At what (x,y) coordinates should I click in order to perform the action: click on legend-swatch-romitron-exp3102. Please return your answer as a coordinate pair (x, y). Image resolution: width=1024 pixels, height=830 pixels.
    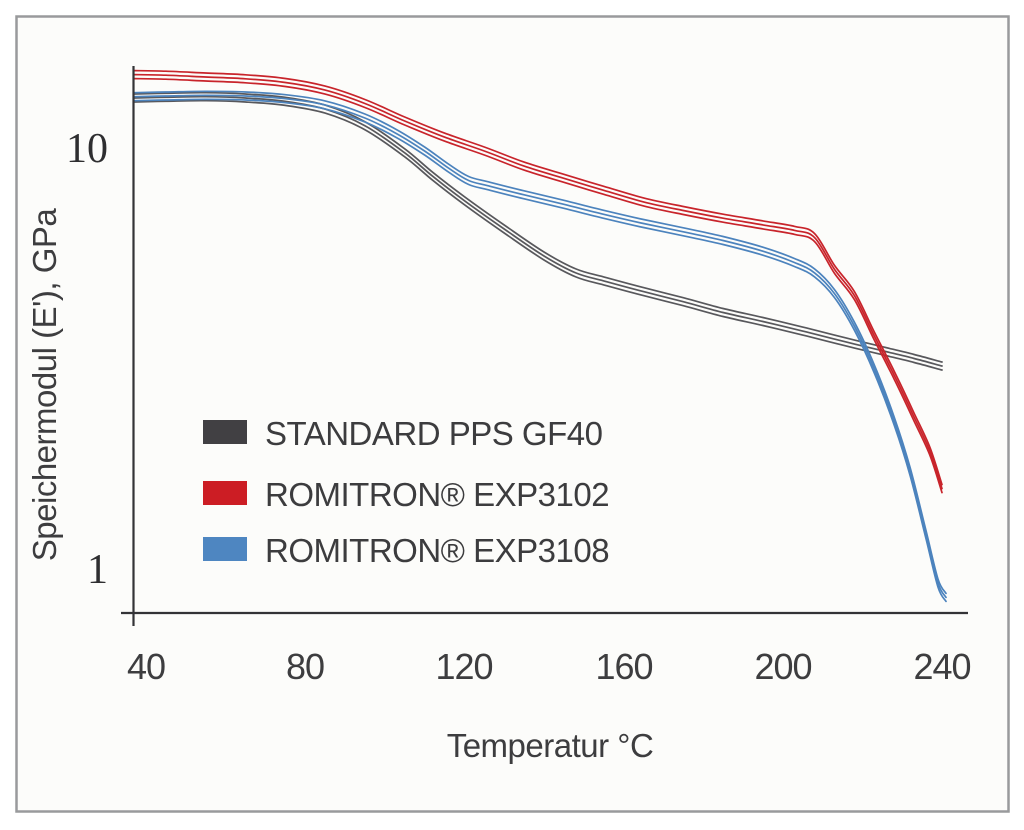
    Looking at the image, I should click on (225, 493).